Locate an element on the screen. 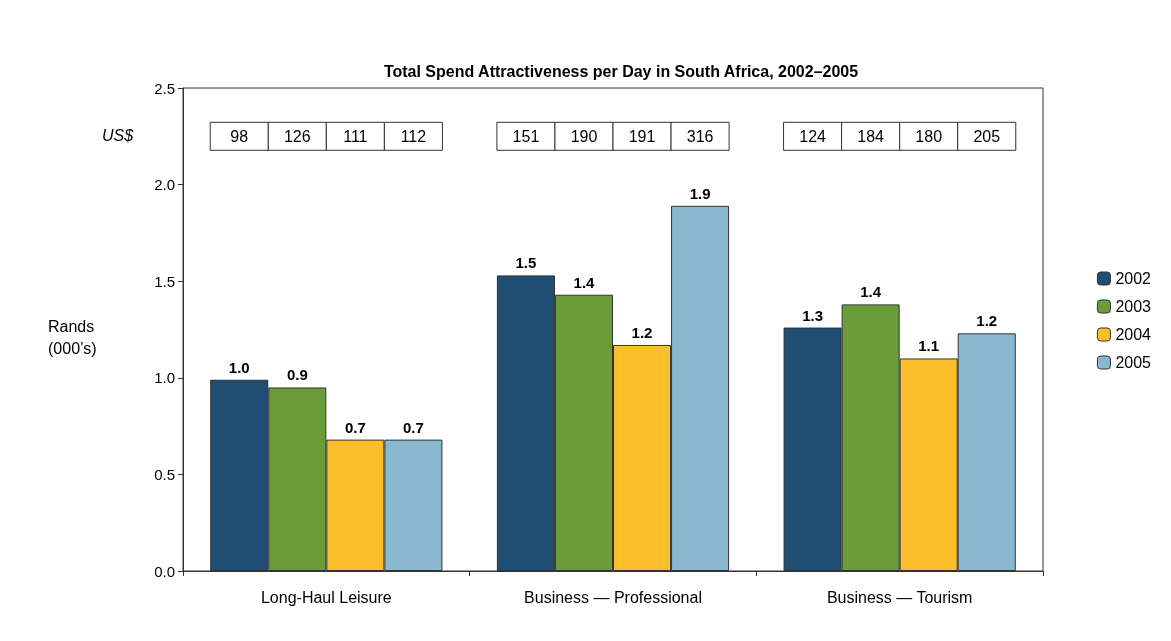 This screenshot has height=641, width=1171. annotation: 126 is located at coordinates (297, 136).